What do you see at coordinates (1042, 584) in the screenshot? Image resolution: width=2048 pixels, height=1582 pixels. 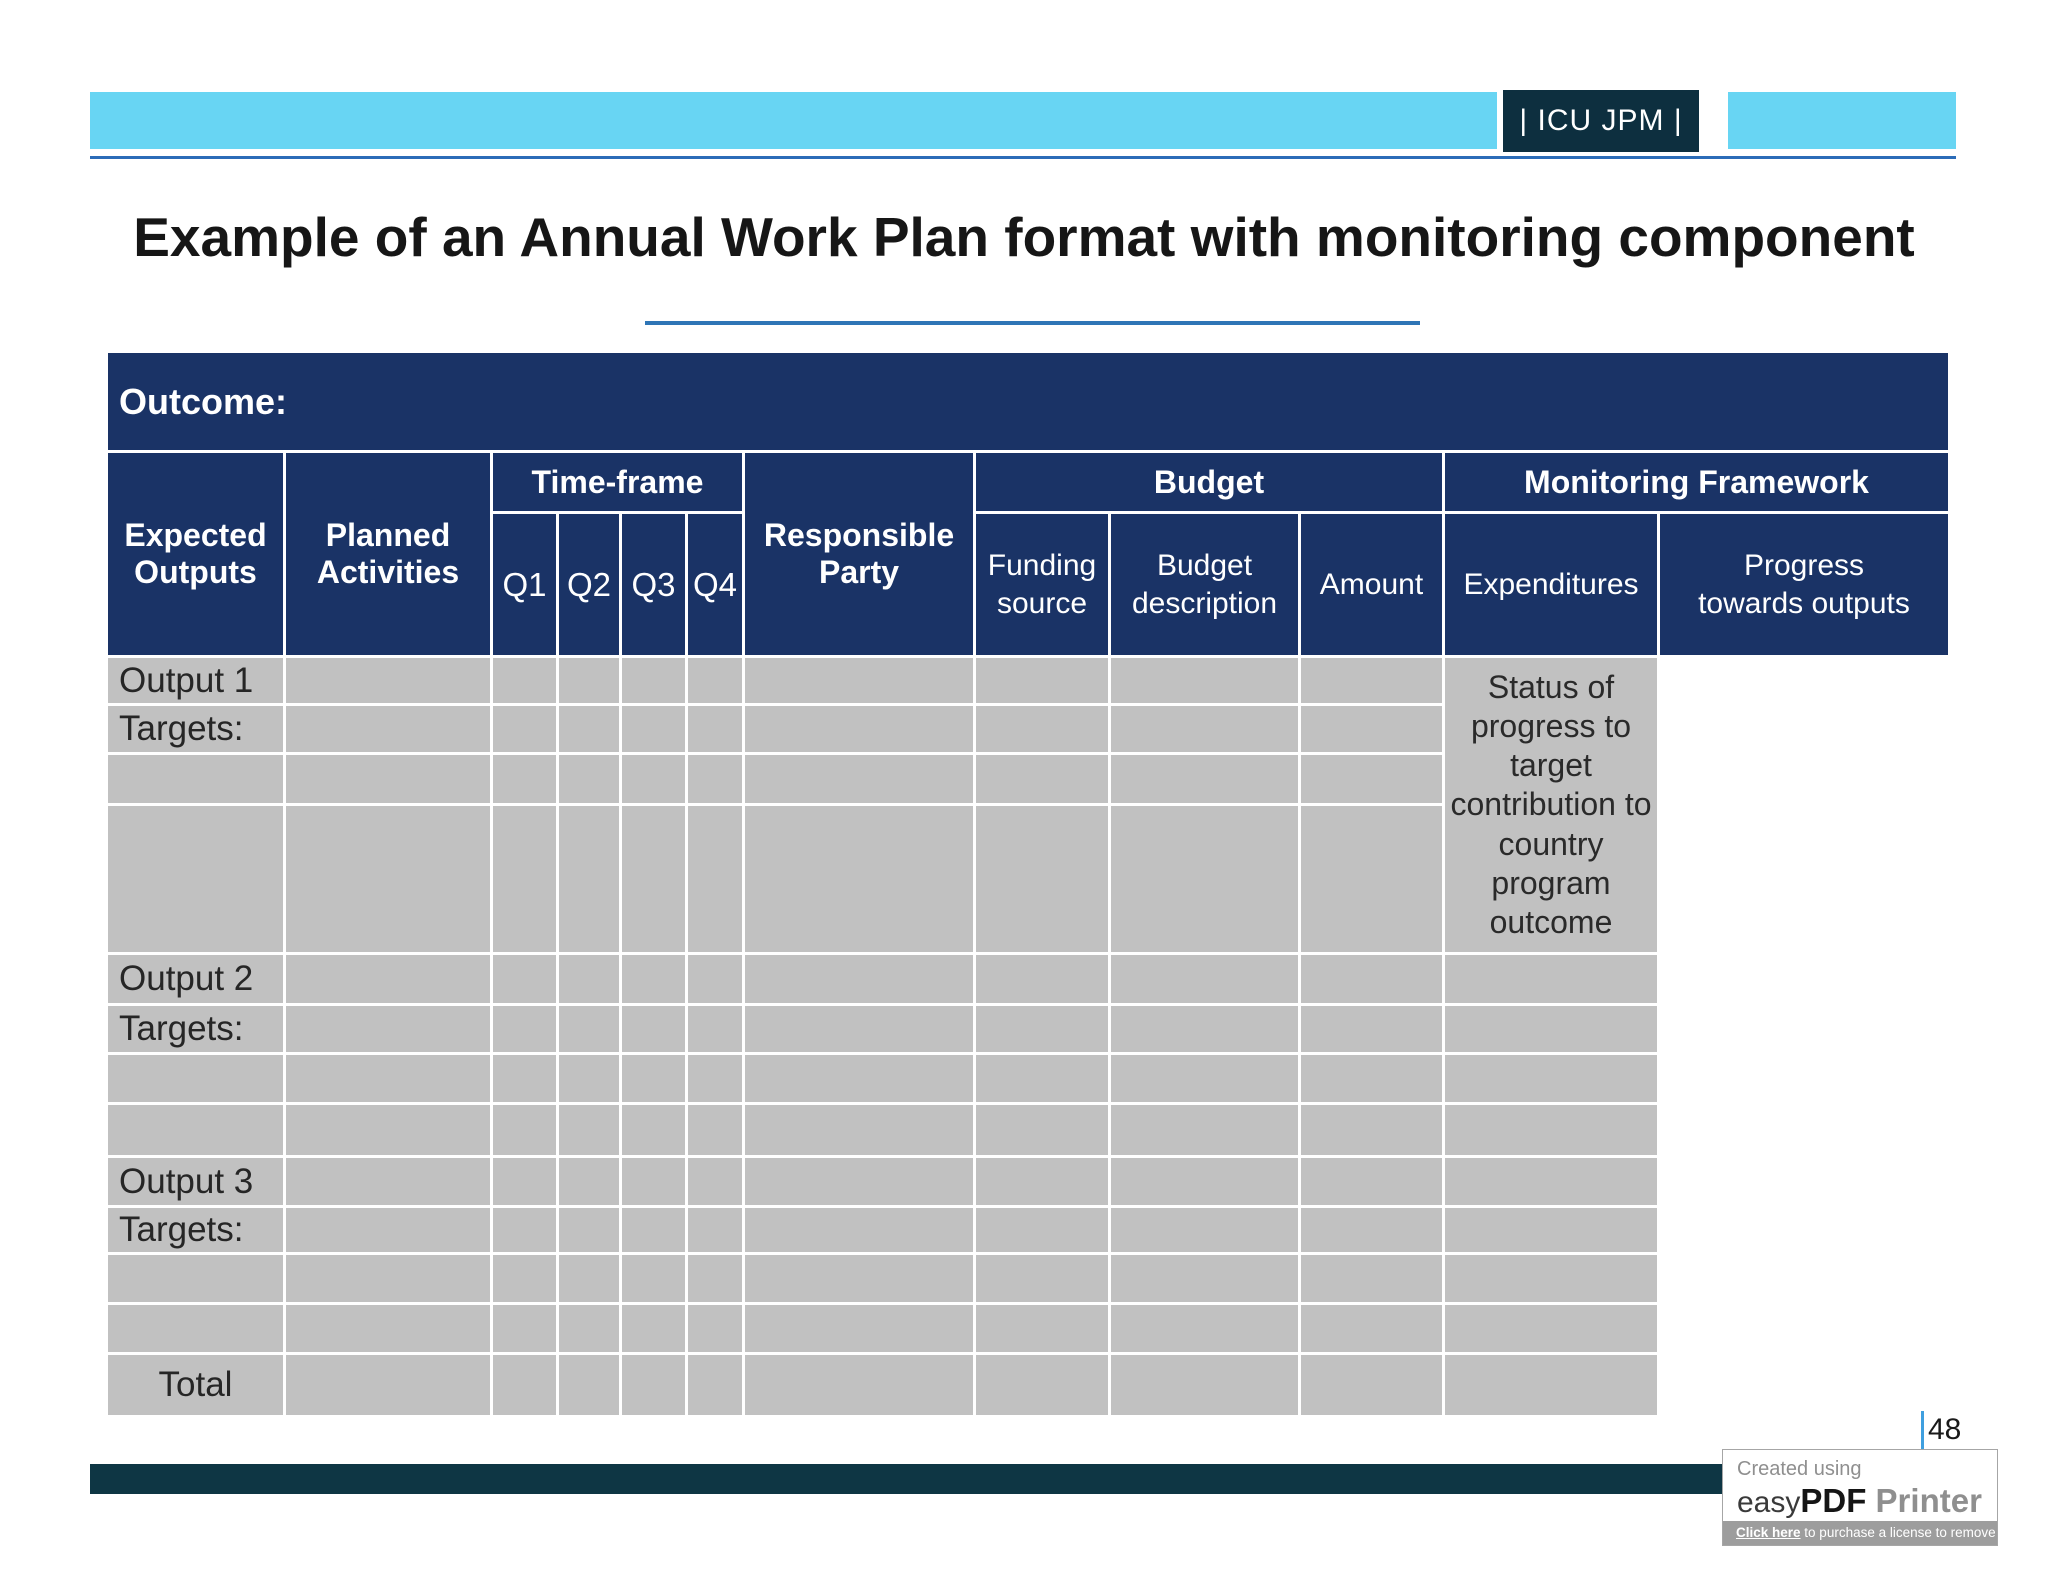 I see `col-header-funding-source: Funding source` at bounding box center [1042, 584].